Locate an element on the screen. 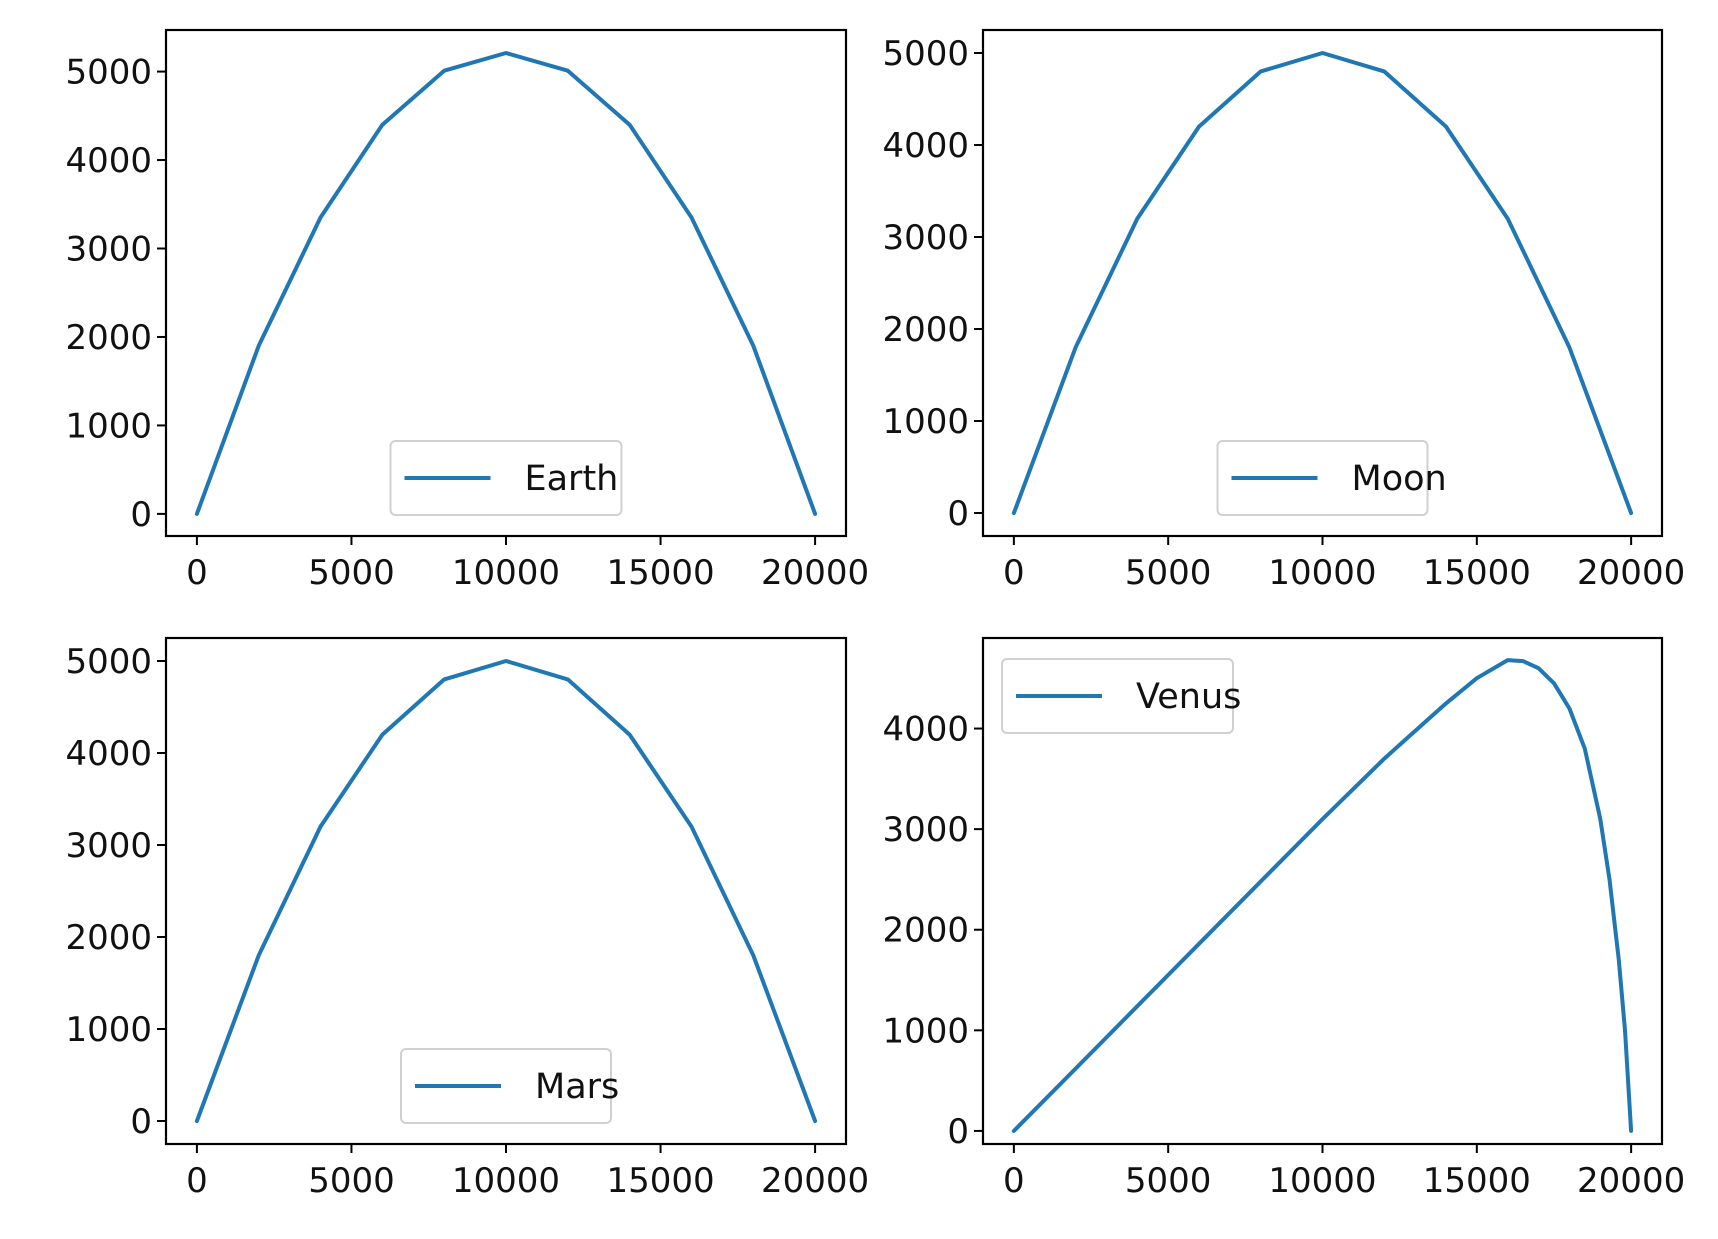  legend: Mars is located at coordinates (509, 1086).